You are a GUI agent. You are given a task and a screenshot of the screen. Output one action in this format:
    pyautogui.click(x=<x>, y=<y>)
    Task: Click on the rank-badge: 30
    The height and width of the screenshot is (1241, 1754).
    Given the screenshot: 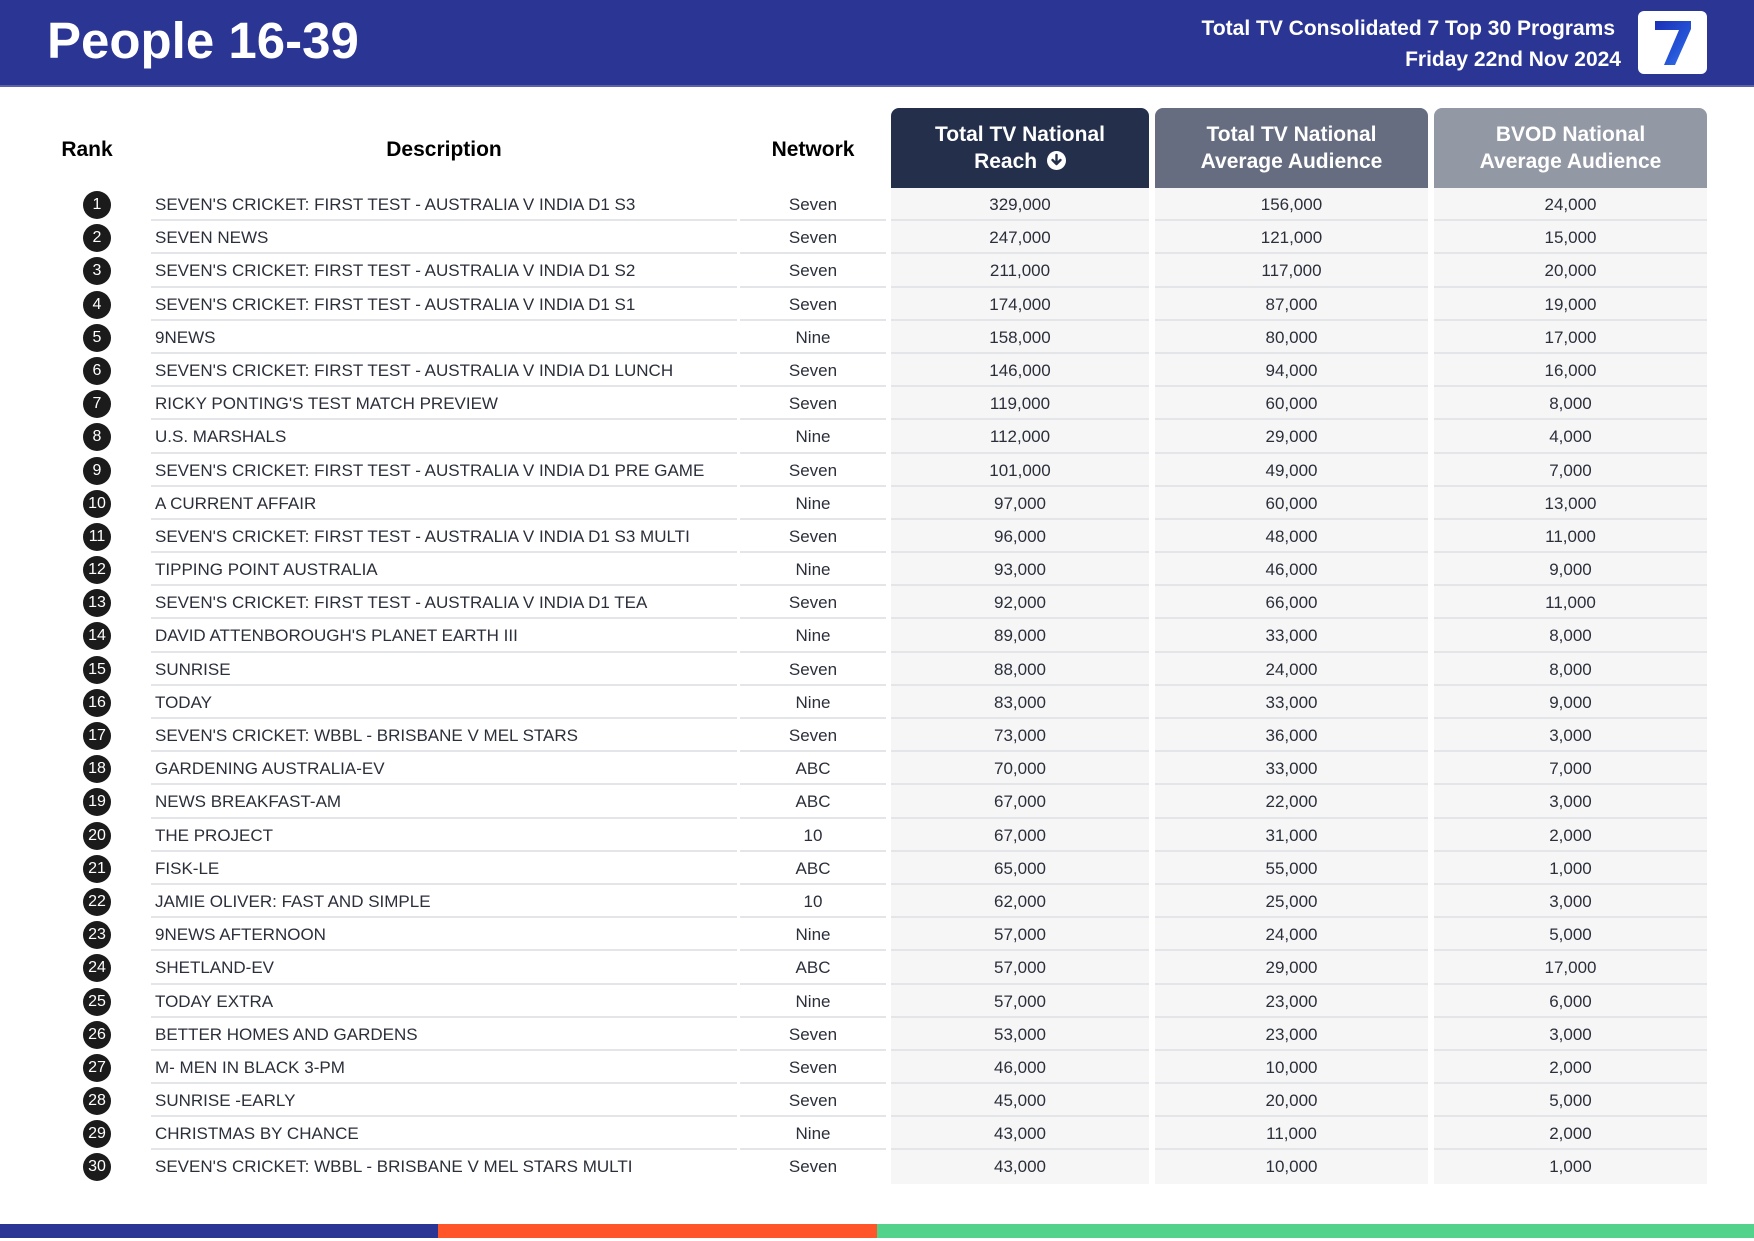 What is the action you would take?
    pyautogui.click(x=97, y=1167)
    